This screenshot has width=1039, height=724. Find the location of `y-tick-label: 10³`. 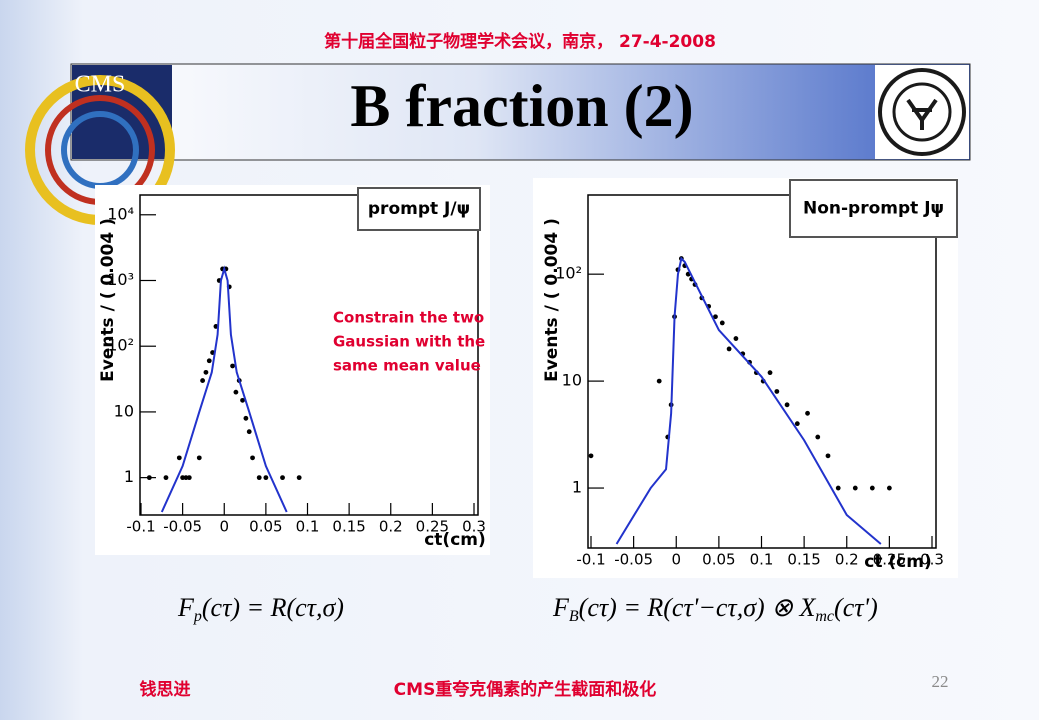

y-tick-label: 10³ is located at coordinates (120, 279).